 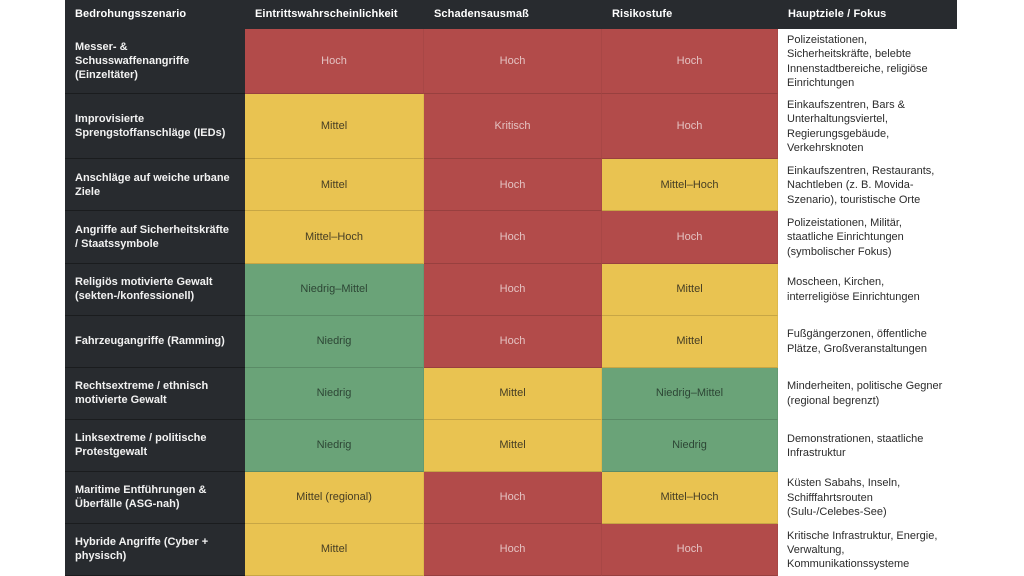 What do you see at coordinates (513, 127) in the screenshot?
I see `cell-schaden-level: Kritisch` at bounding box center [513, 127].